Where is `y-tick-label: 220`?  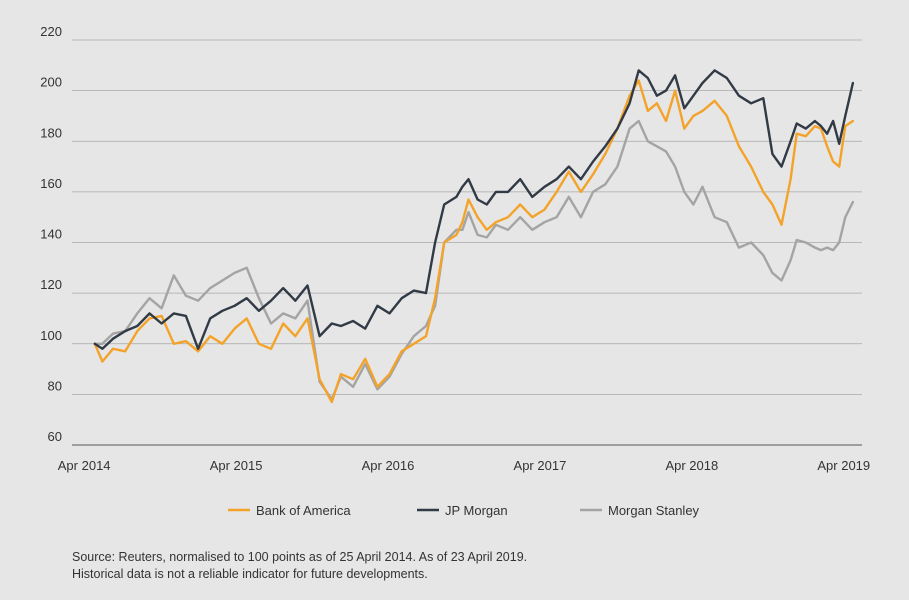
y-tick-label: 220 is located at coordinates (51, 31).